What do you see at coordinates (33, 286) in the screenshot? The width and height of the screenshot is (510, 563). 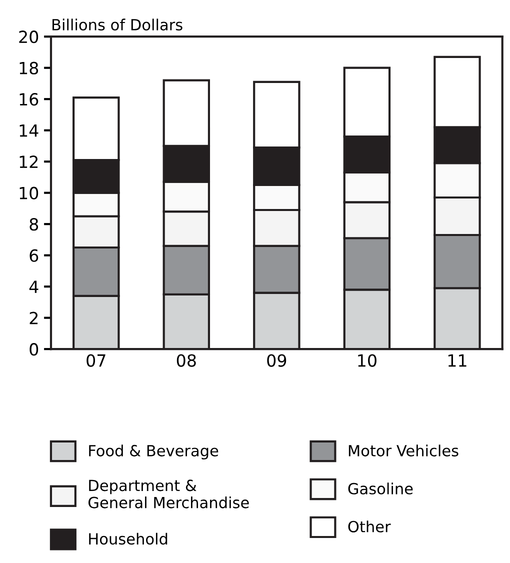 I see `y-tick-label: 4` at bounding box center [33, 286].